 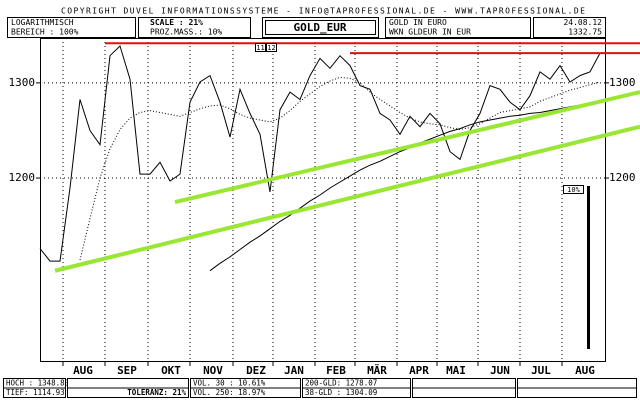 What do you see at coordinates (127, 370) in the screenshot?
I see `x-tick-label: SEP` at bounding box center [127, 370].